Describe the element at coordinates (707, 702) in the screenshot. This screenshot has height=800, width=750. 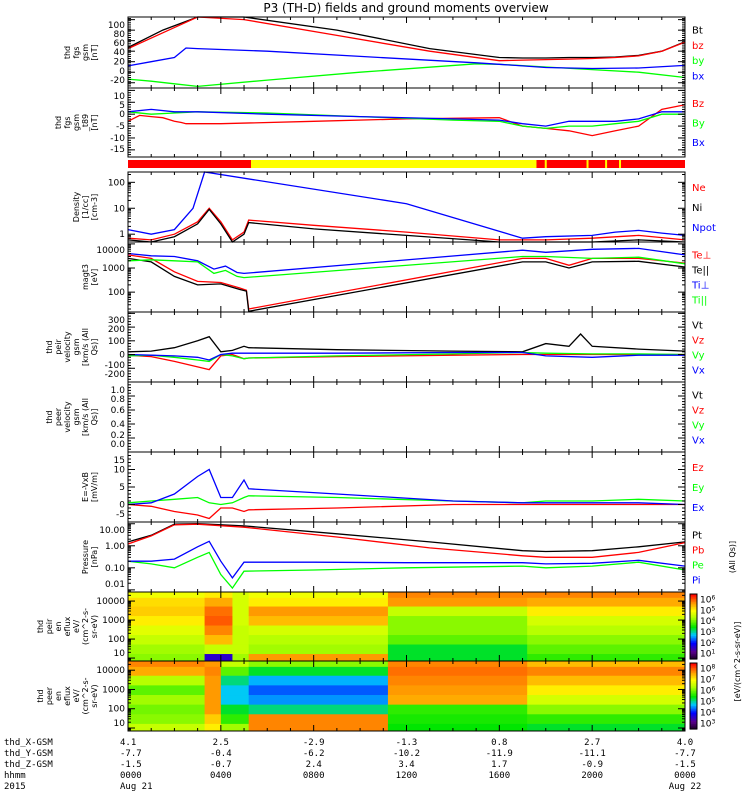
I see `colorbar-tick-label: 10⁵` at that location.